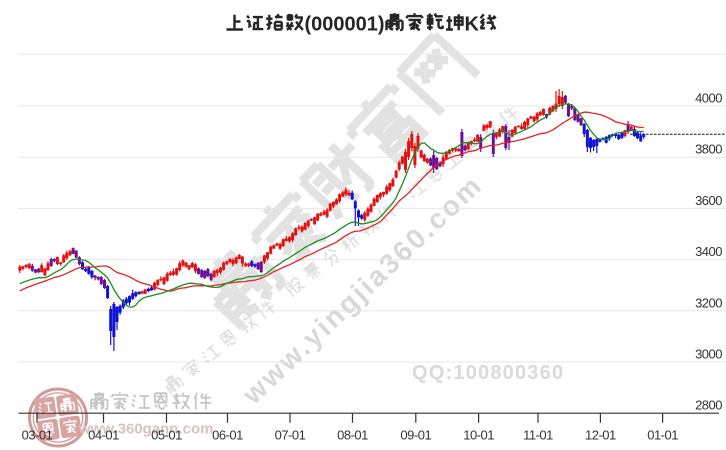 Image resolution: width=726 pixels, height=450 pixels. Describe the element at coordinates (166, 435) in the screenshot. I see `svg-text: 05-01` at that location.